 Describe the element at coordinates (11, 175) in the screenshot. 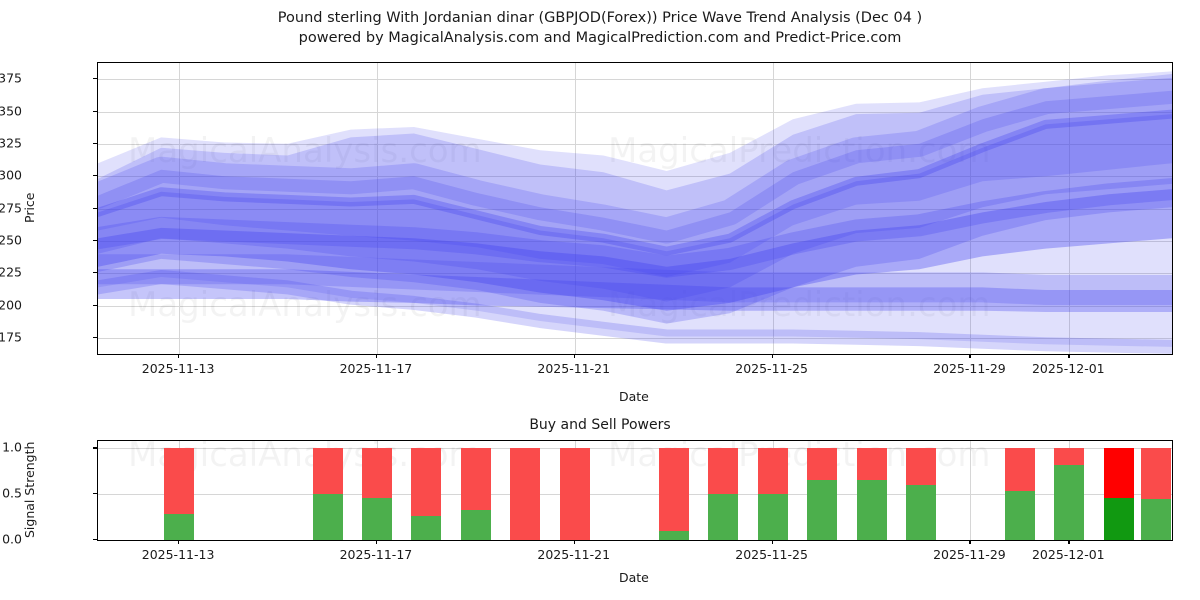

I see `y-axis-tick-label: 0.9300` at that location.